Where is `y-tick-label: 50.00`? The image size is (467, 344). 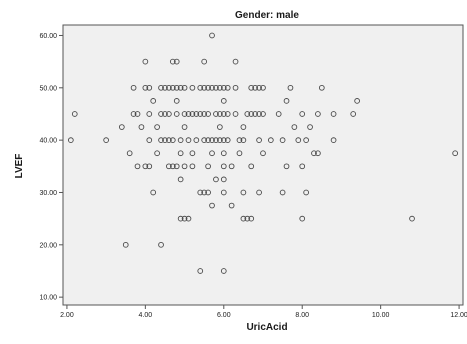 y-tick-label: 50.00 is located at coordinates (48, 88).